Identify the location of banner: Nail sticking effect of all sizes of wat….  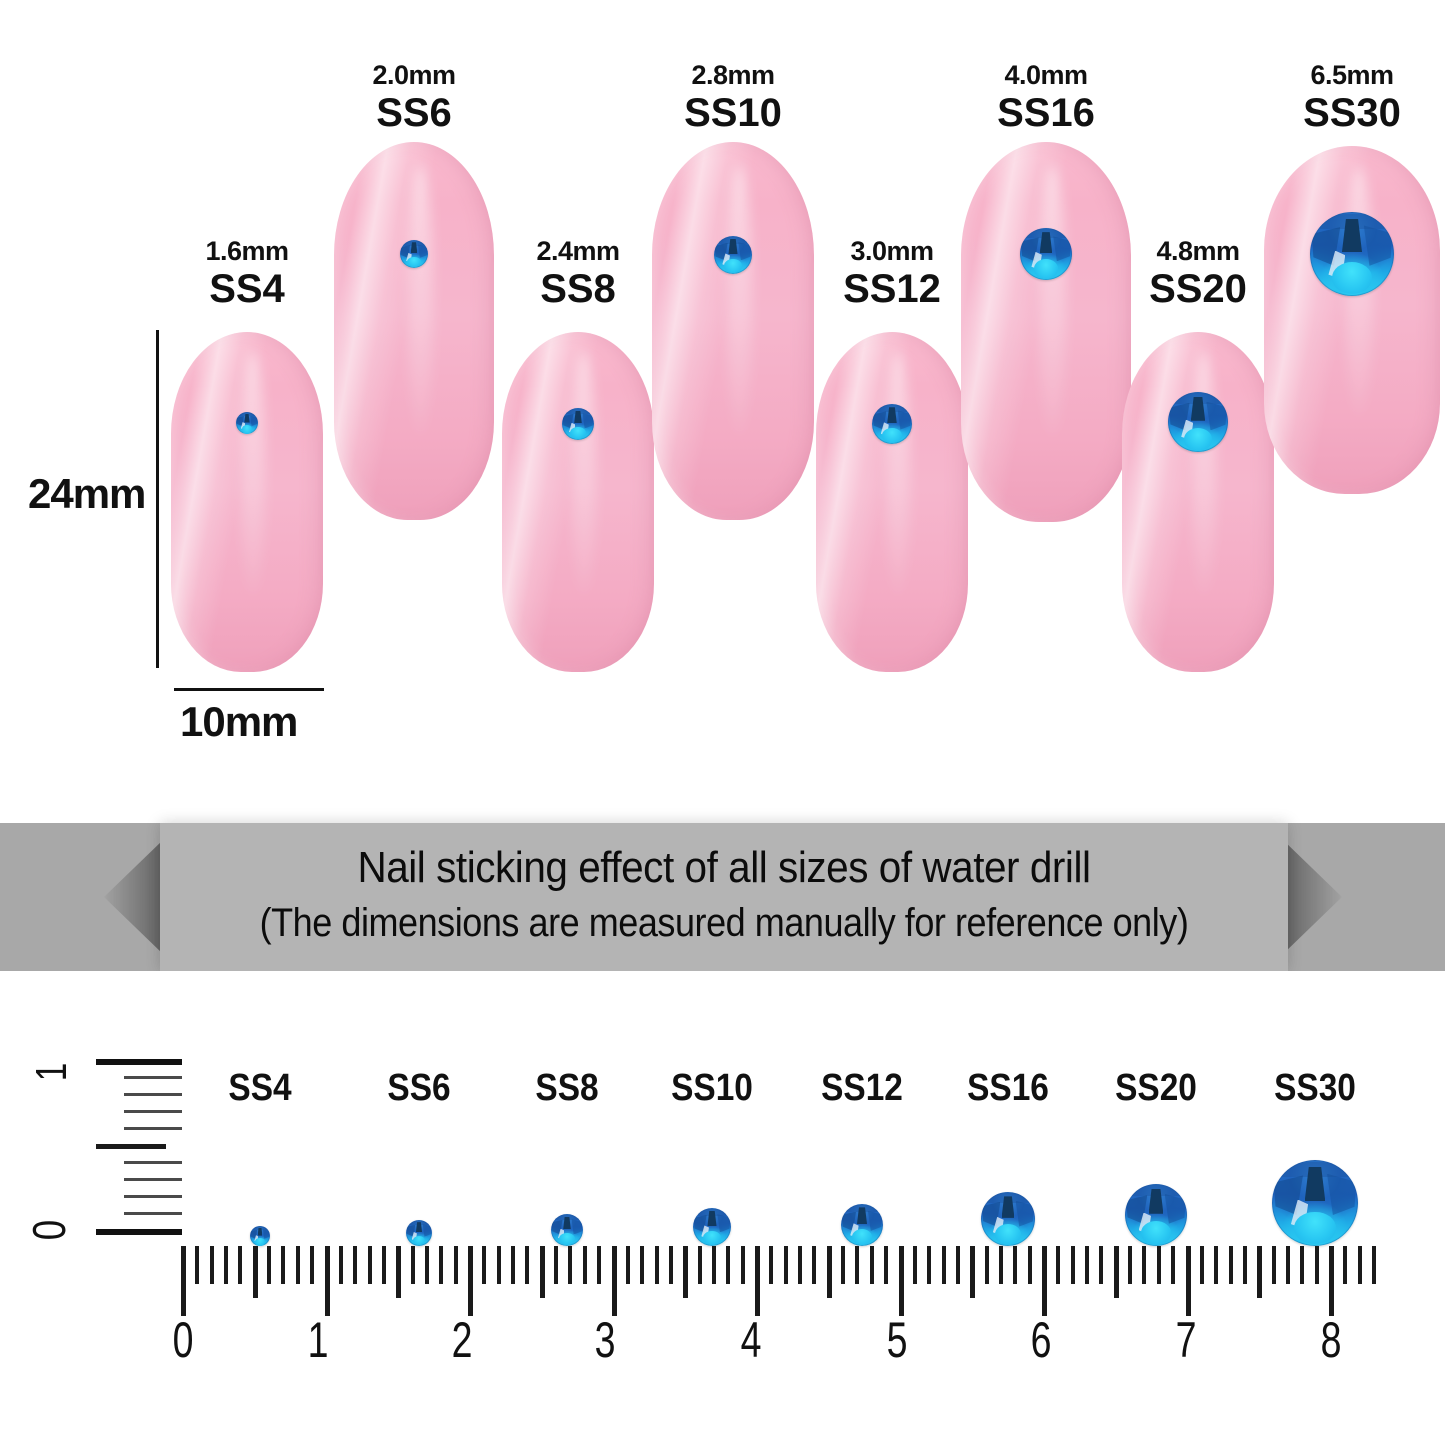
(722, 897).